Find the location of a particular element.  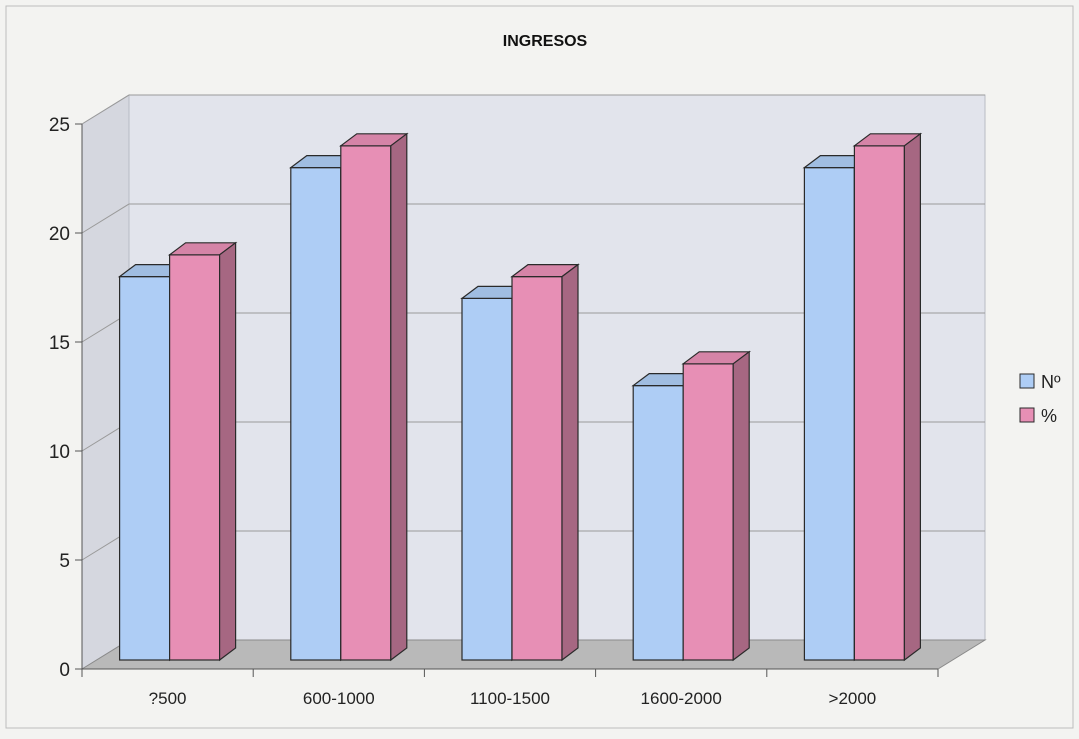

x-tick-label: 600-1000 is located at coordinates (339, 698).